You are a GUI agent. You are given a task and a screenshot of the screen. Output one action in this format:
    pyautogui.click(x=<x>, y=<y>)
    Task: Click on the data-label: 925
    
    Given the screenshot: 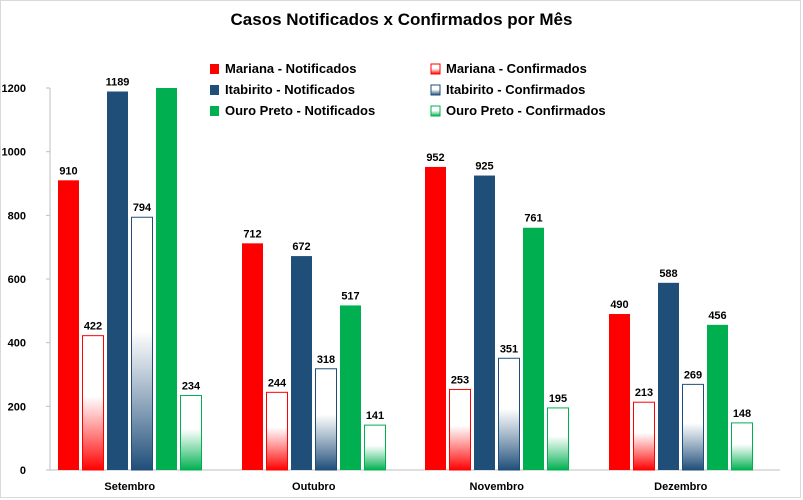 What is the action you would take?
    pyautogui.click(x=484, y=167)
    